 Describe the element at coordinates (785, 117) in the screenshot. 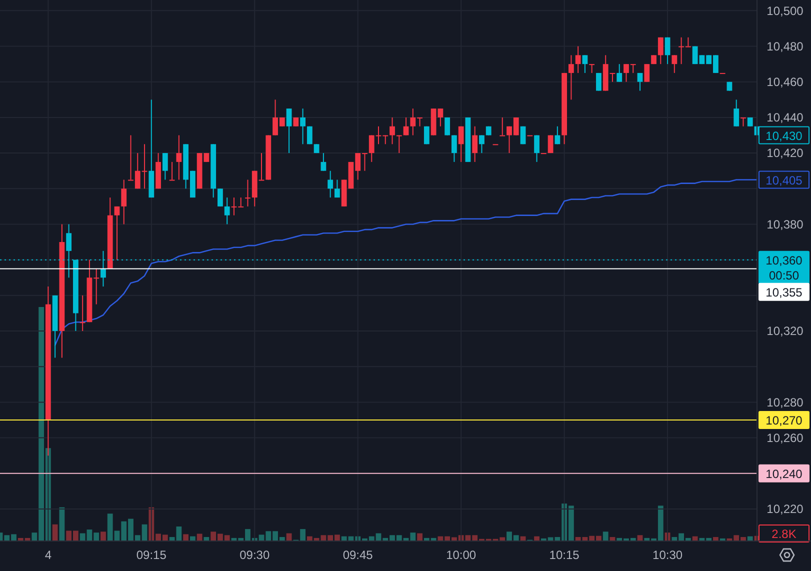

I see `y-tick-label: 10,440` at that location.